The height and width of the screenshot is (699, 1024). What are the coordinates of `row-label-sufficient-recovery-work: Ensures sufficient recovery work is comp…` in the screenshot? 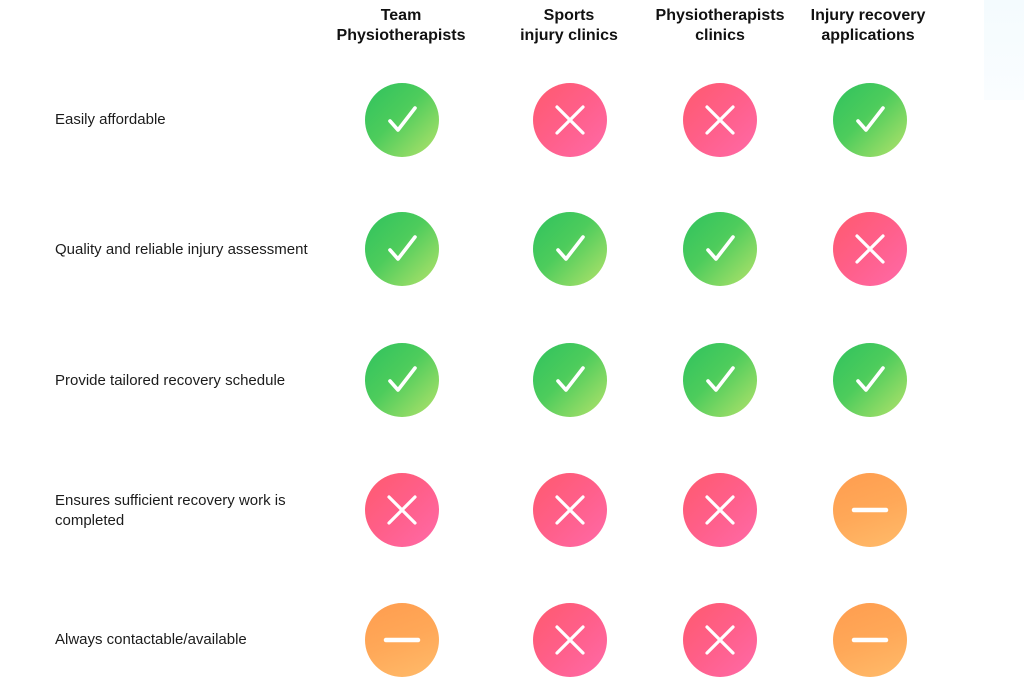 It's located at (190, 511).